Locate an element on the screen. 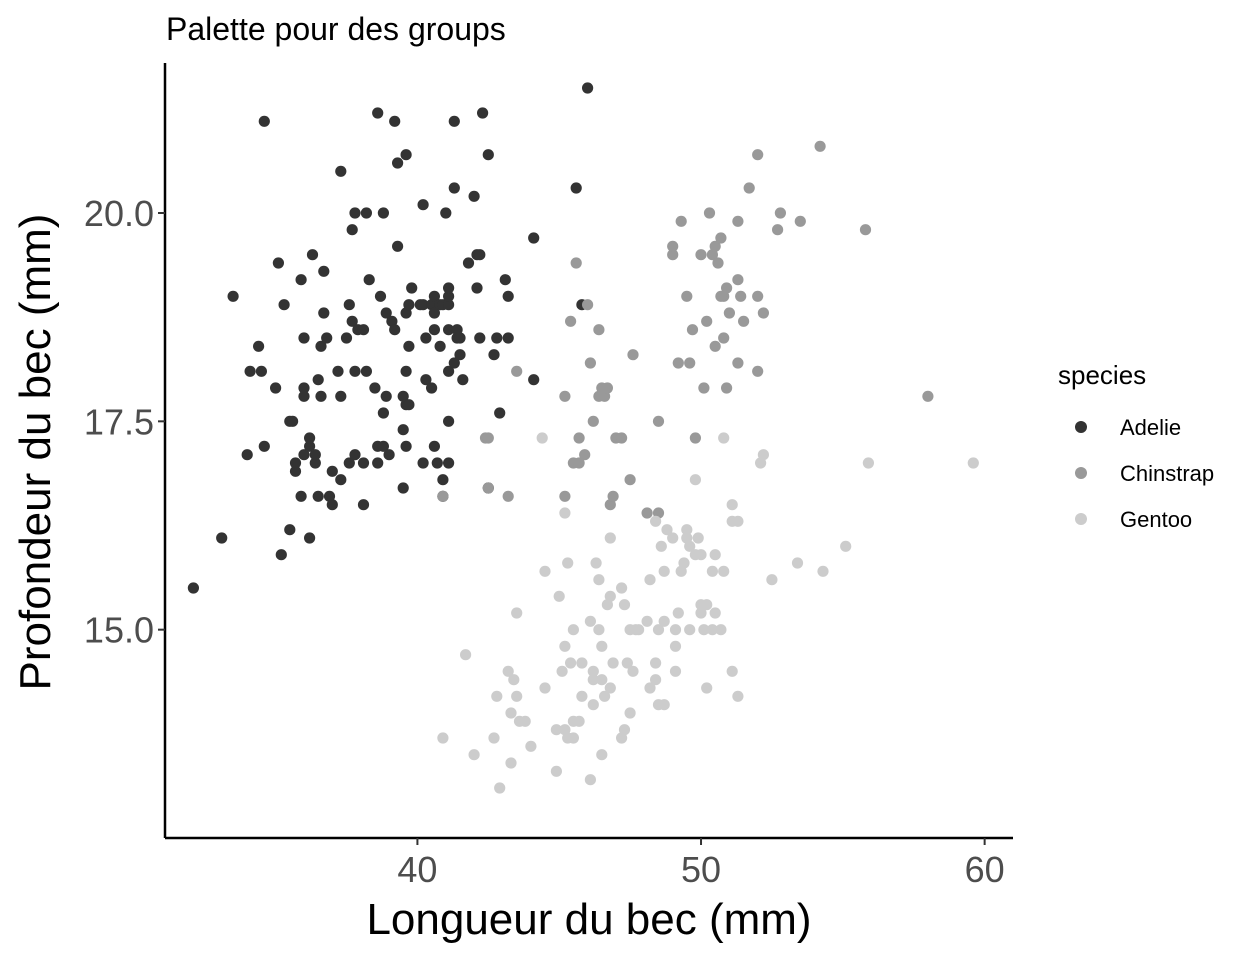 The width and height of the screenshot is (1248, 960). x-tick-label-2: 60 is located at coordinates (985, 869).